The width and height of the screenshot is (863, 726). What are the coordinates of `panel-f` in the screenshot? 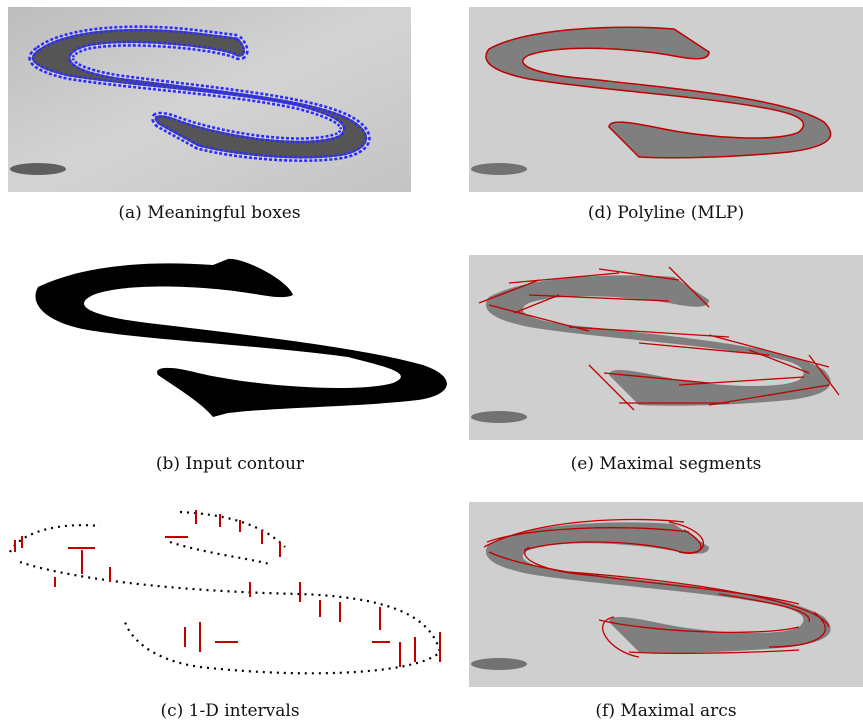 It's located at (666, 594).